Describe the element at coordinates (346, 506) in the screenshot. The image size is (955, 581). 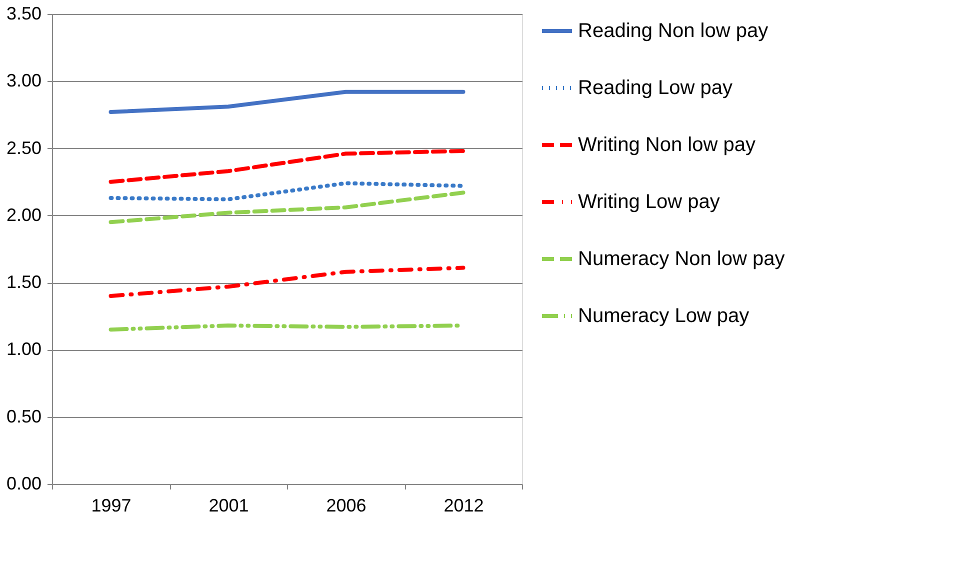
I see `x-tick-label: 2006` at that location.